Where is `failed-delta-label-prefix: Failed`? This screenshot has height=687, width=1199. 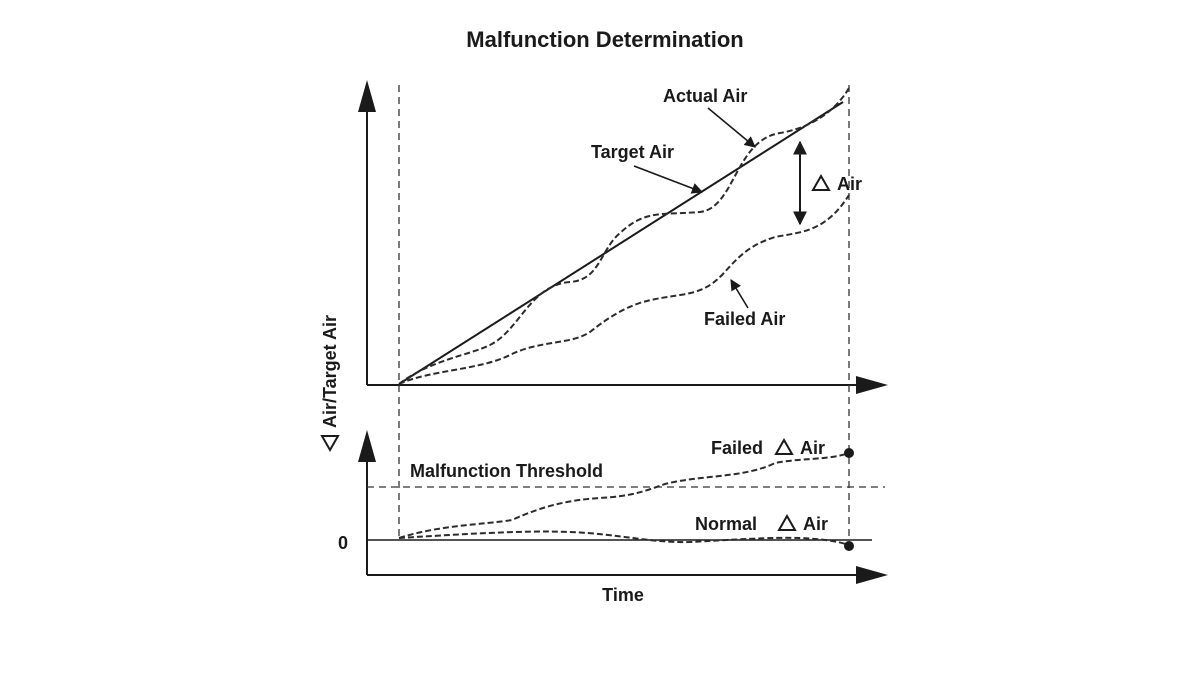
failed-delta-label-prefix: Failed is located at coordinates (737, 448).